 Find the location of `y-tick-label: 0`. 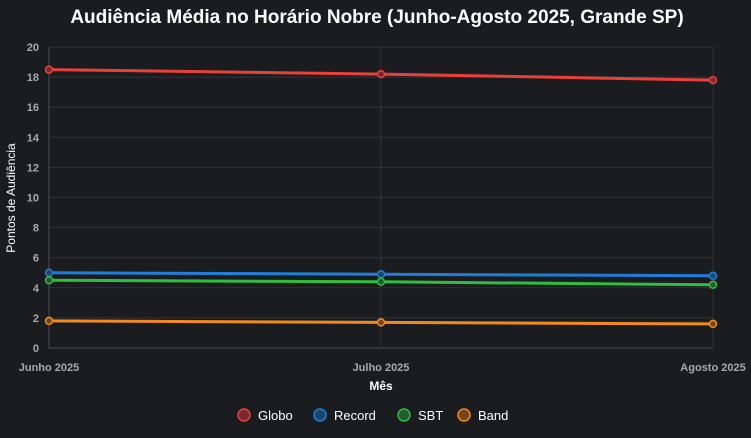

y-tick-label: 0 is located at coordinates (36, 349).